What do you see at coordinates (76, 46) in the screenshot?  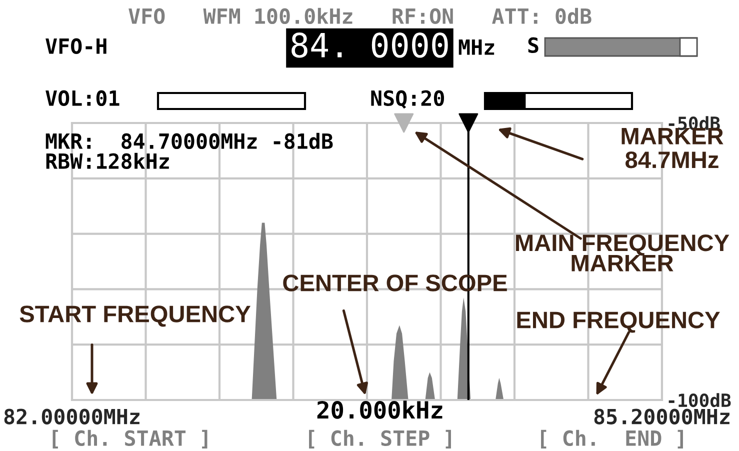 I see `text: VFO-H` at bounding box center [76, 46].